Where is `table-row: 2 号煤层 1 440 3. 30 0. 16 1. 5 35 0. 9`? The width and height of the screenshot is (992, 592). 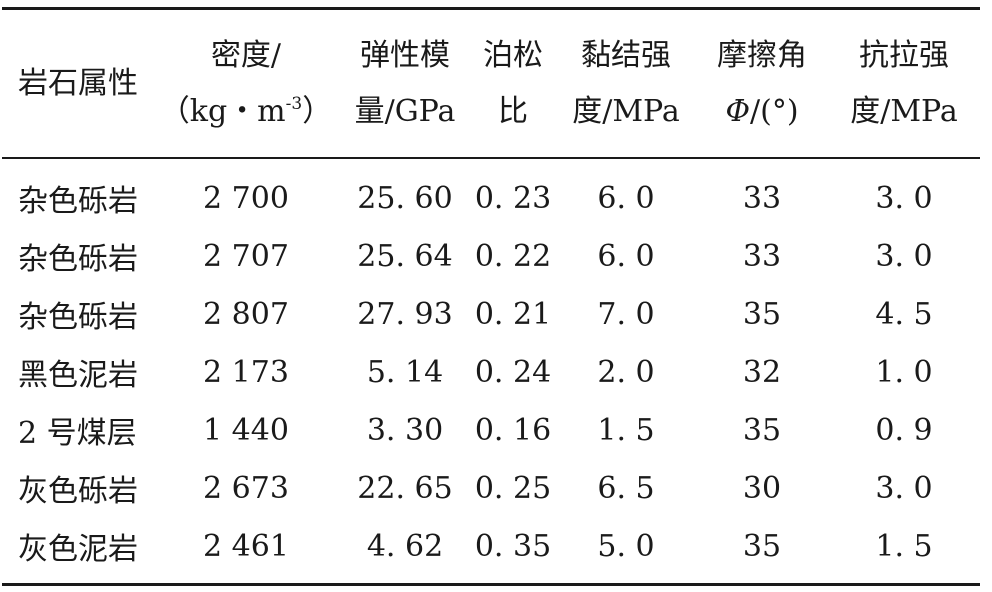 table-row: 2 号煤层 1 440 3. 30 0. 16 1. 5 35 0. 9 is located at coordinates (491, 430).